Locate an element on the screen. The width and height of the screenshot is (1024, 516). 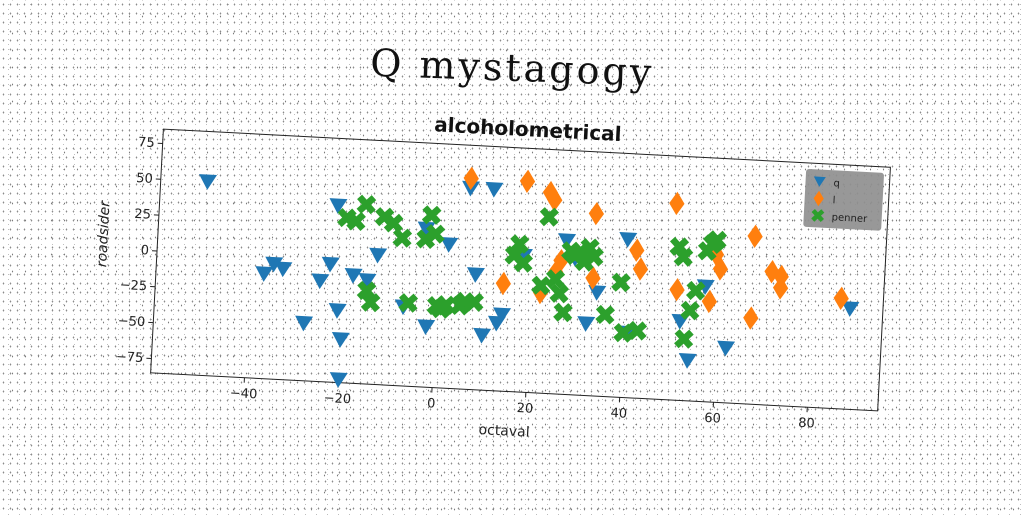
y-axis-label: roadsider is located at coordinates (104, 233).